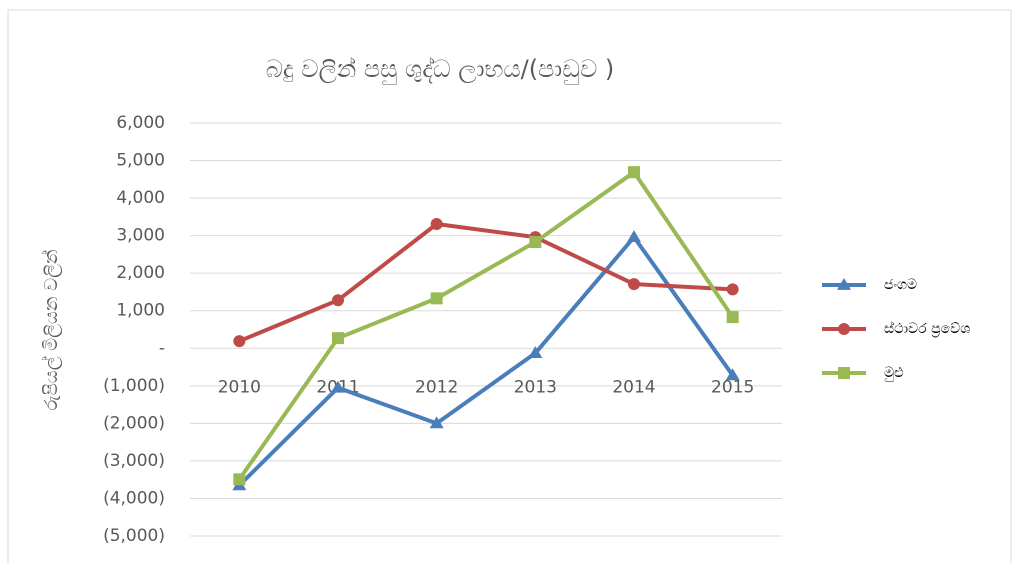 The width and height of the screenshot is (1018, 563). What do you see at coordinates (140, 161) in the screenshot?
I see `y-tick-label: 5,000` at bounding box center [140, 161].